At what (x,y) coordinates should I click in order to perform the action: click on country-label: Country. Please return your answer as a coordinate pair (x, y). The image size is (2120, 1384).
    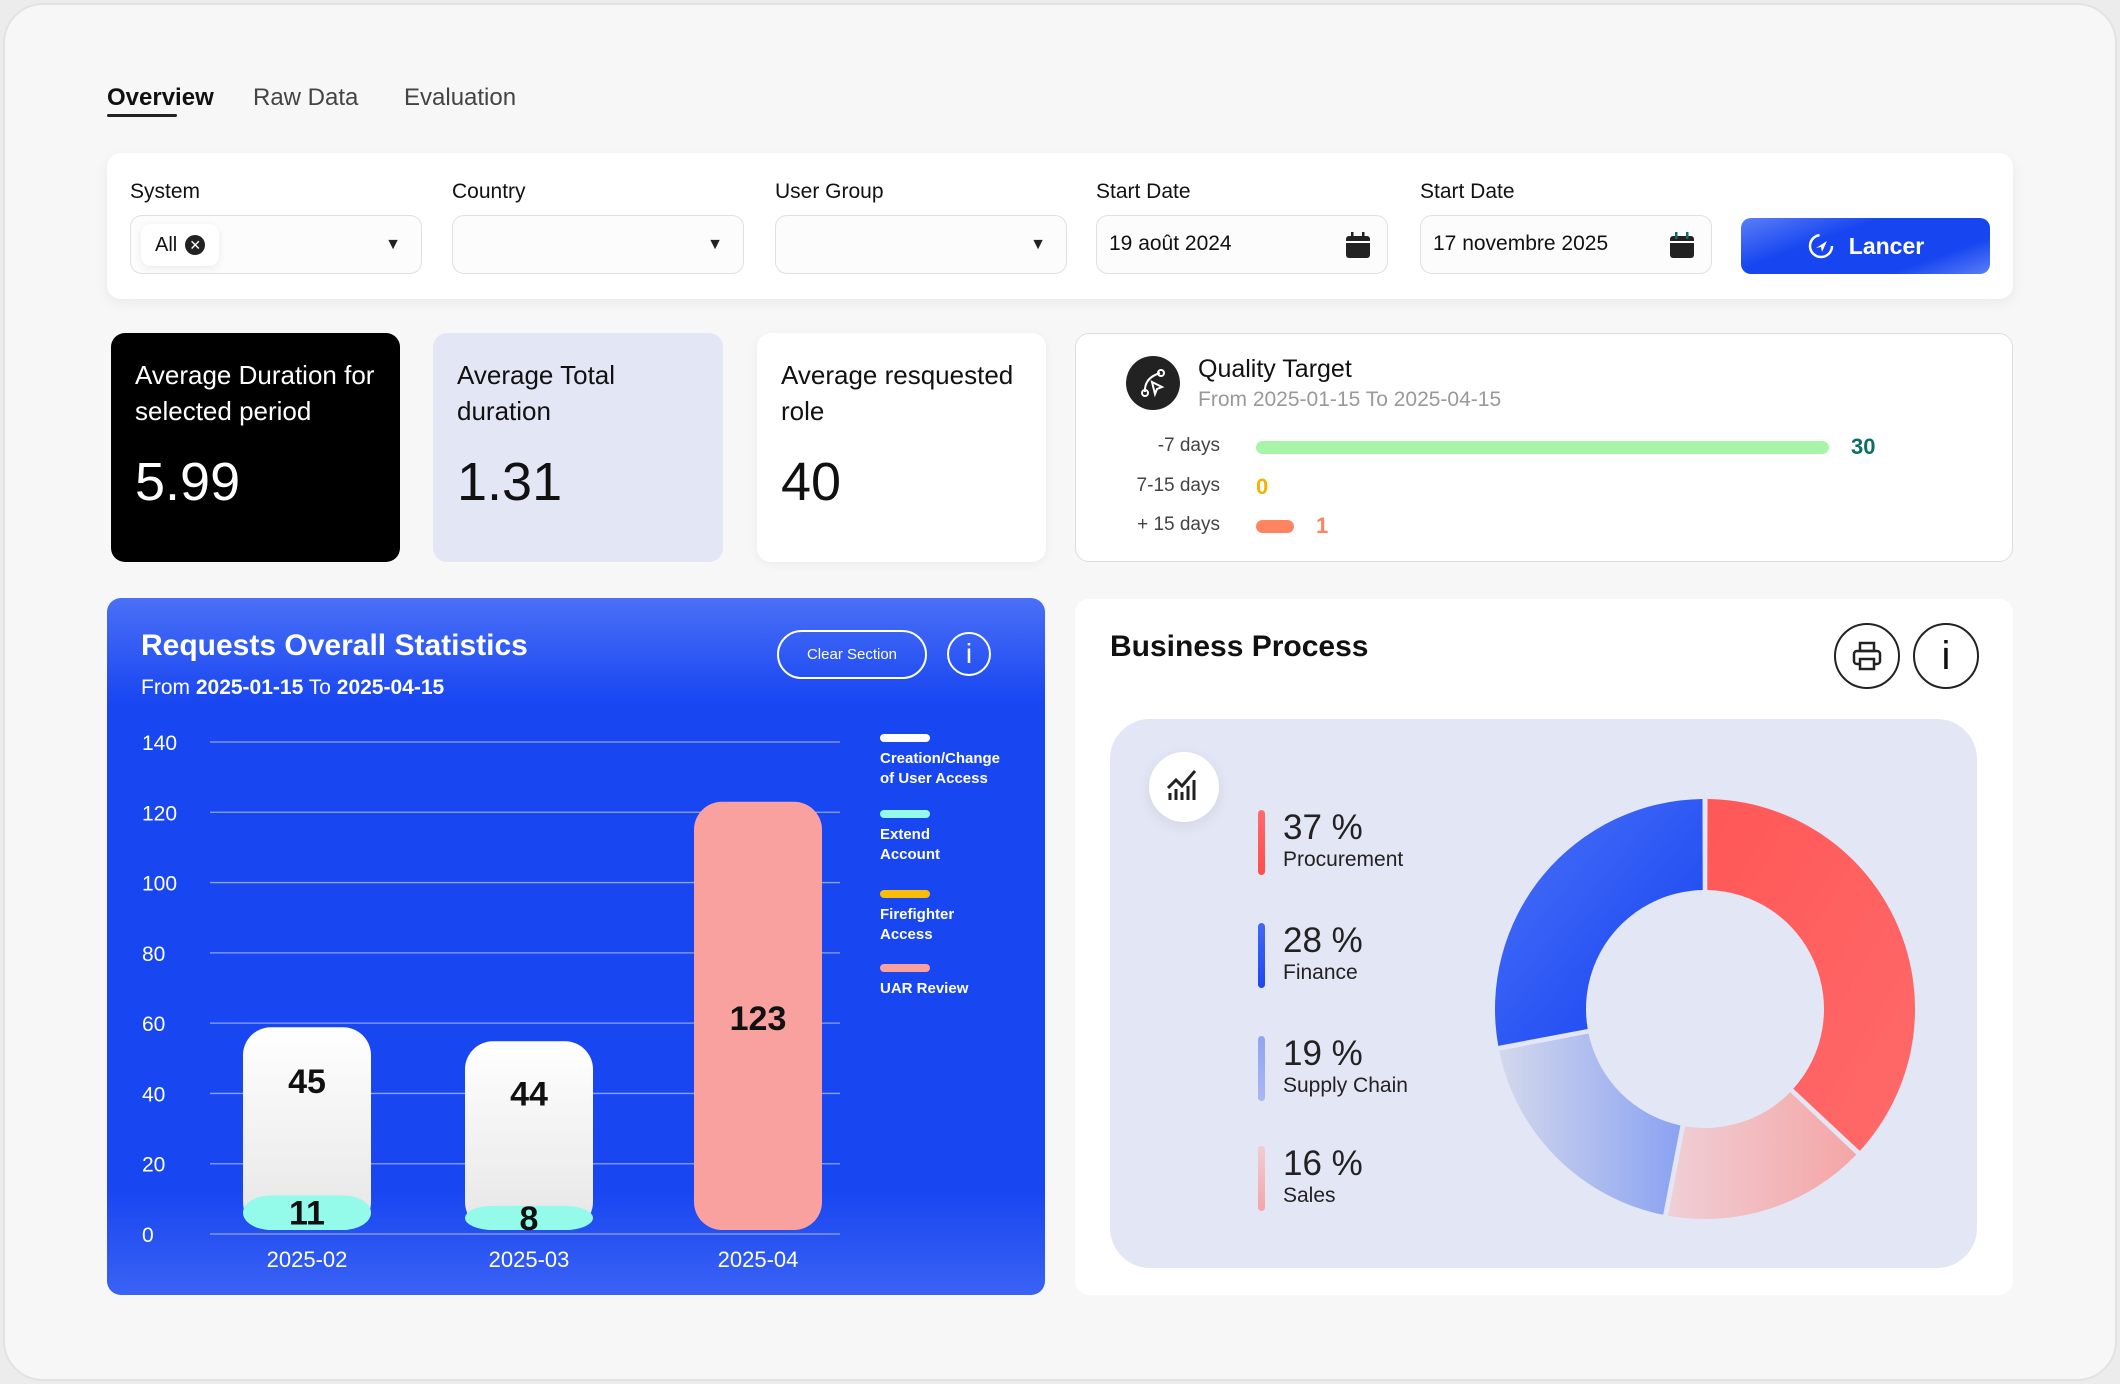
    Looking at the image, I should click on (489, 191).